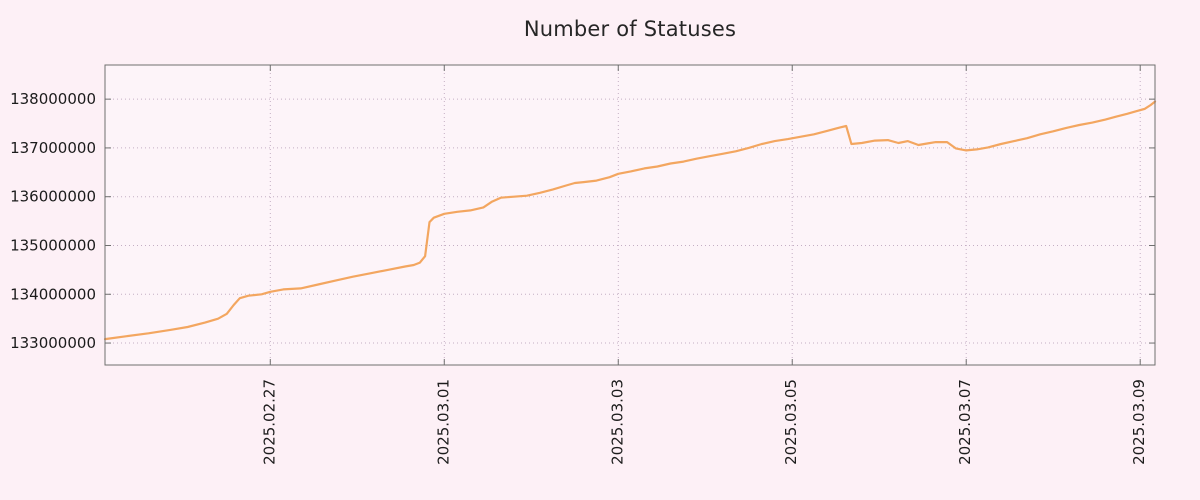 The image size is (1200, 500). What do you see at coordinates (443, 422) in the screenshot?
I see `x-tick-label: 2025.03.01` at bounding box center [443, 422].